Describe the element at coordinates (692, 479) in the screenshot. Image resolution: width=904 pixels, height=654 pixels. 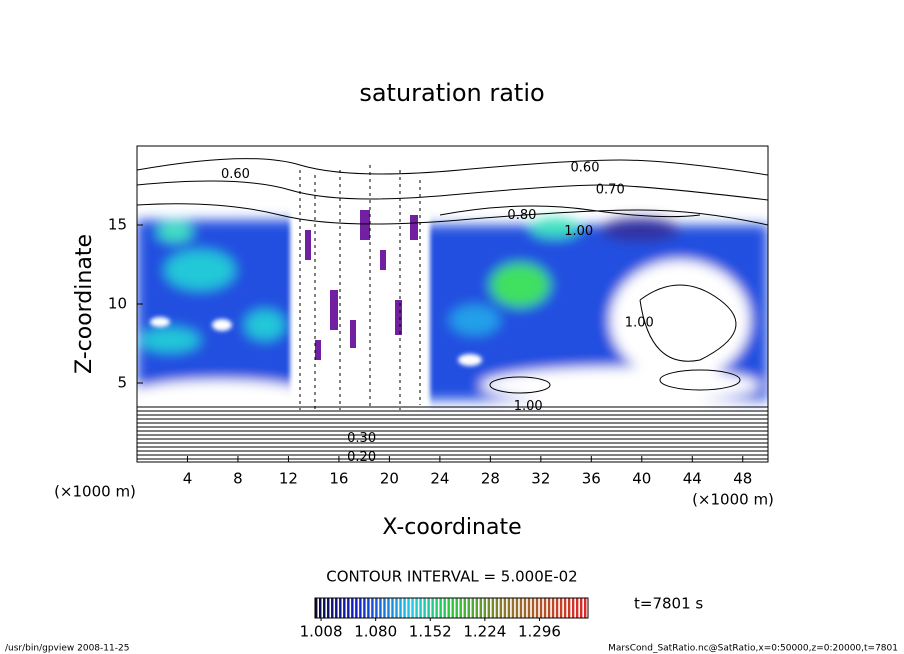
I see `x-tick-label: 44` at that location.